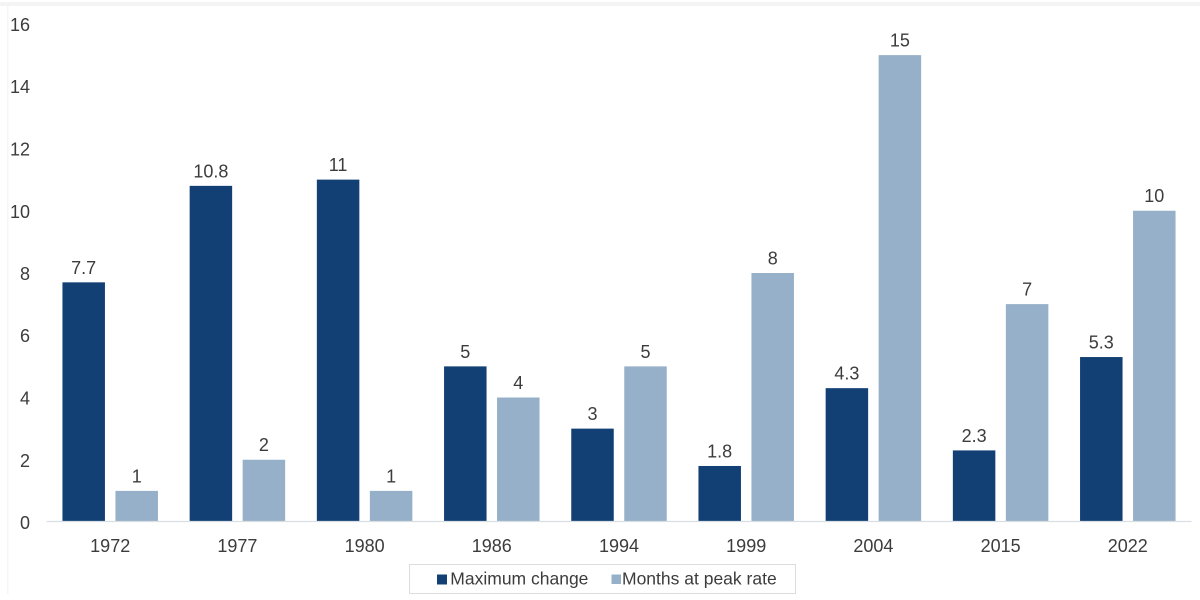  What do you see at coordinates (20, 87) in the screenshot?
I see `svg-text: 14` at bounding box center [20, 87].